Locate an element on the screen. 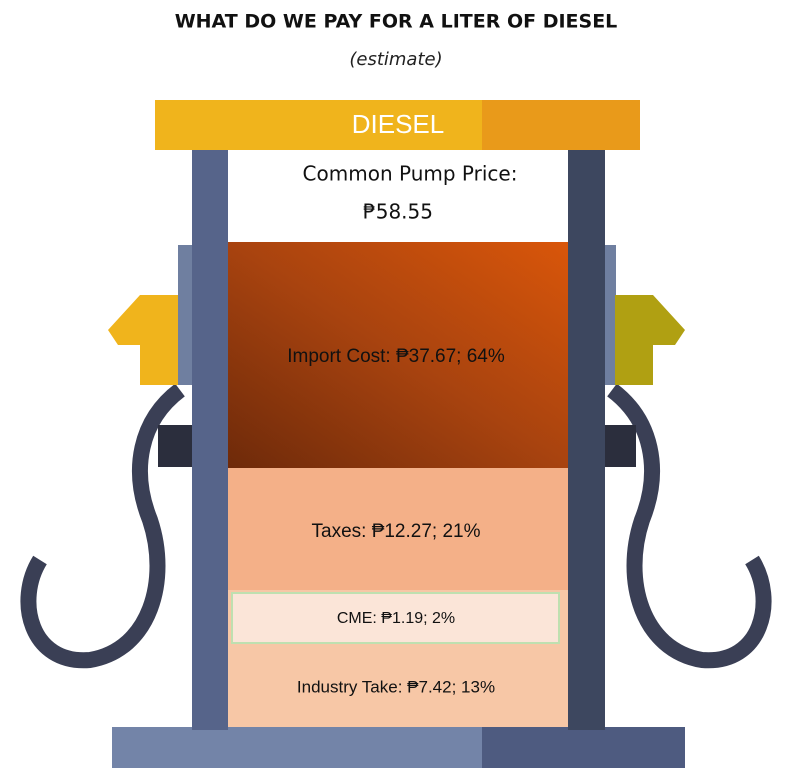 This screenshot has height=768, width=793. segment-import is located at coordinates (398, 355).